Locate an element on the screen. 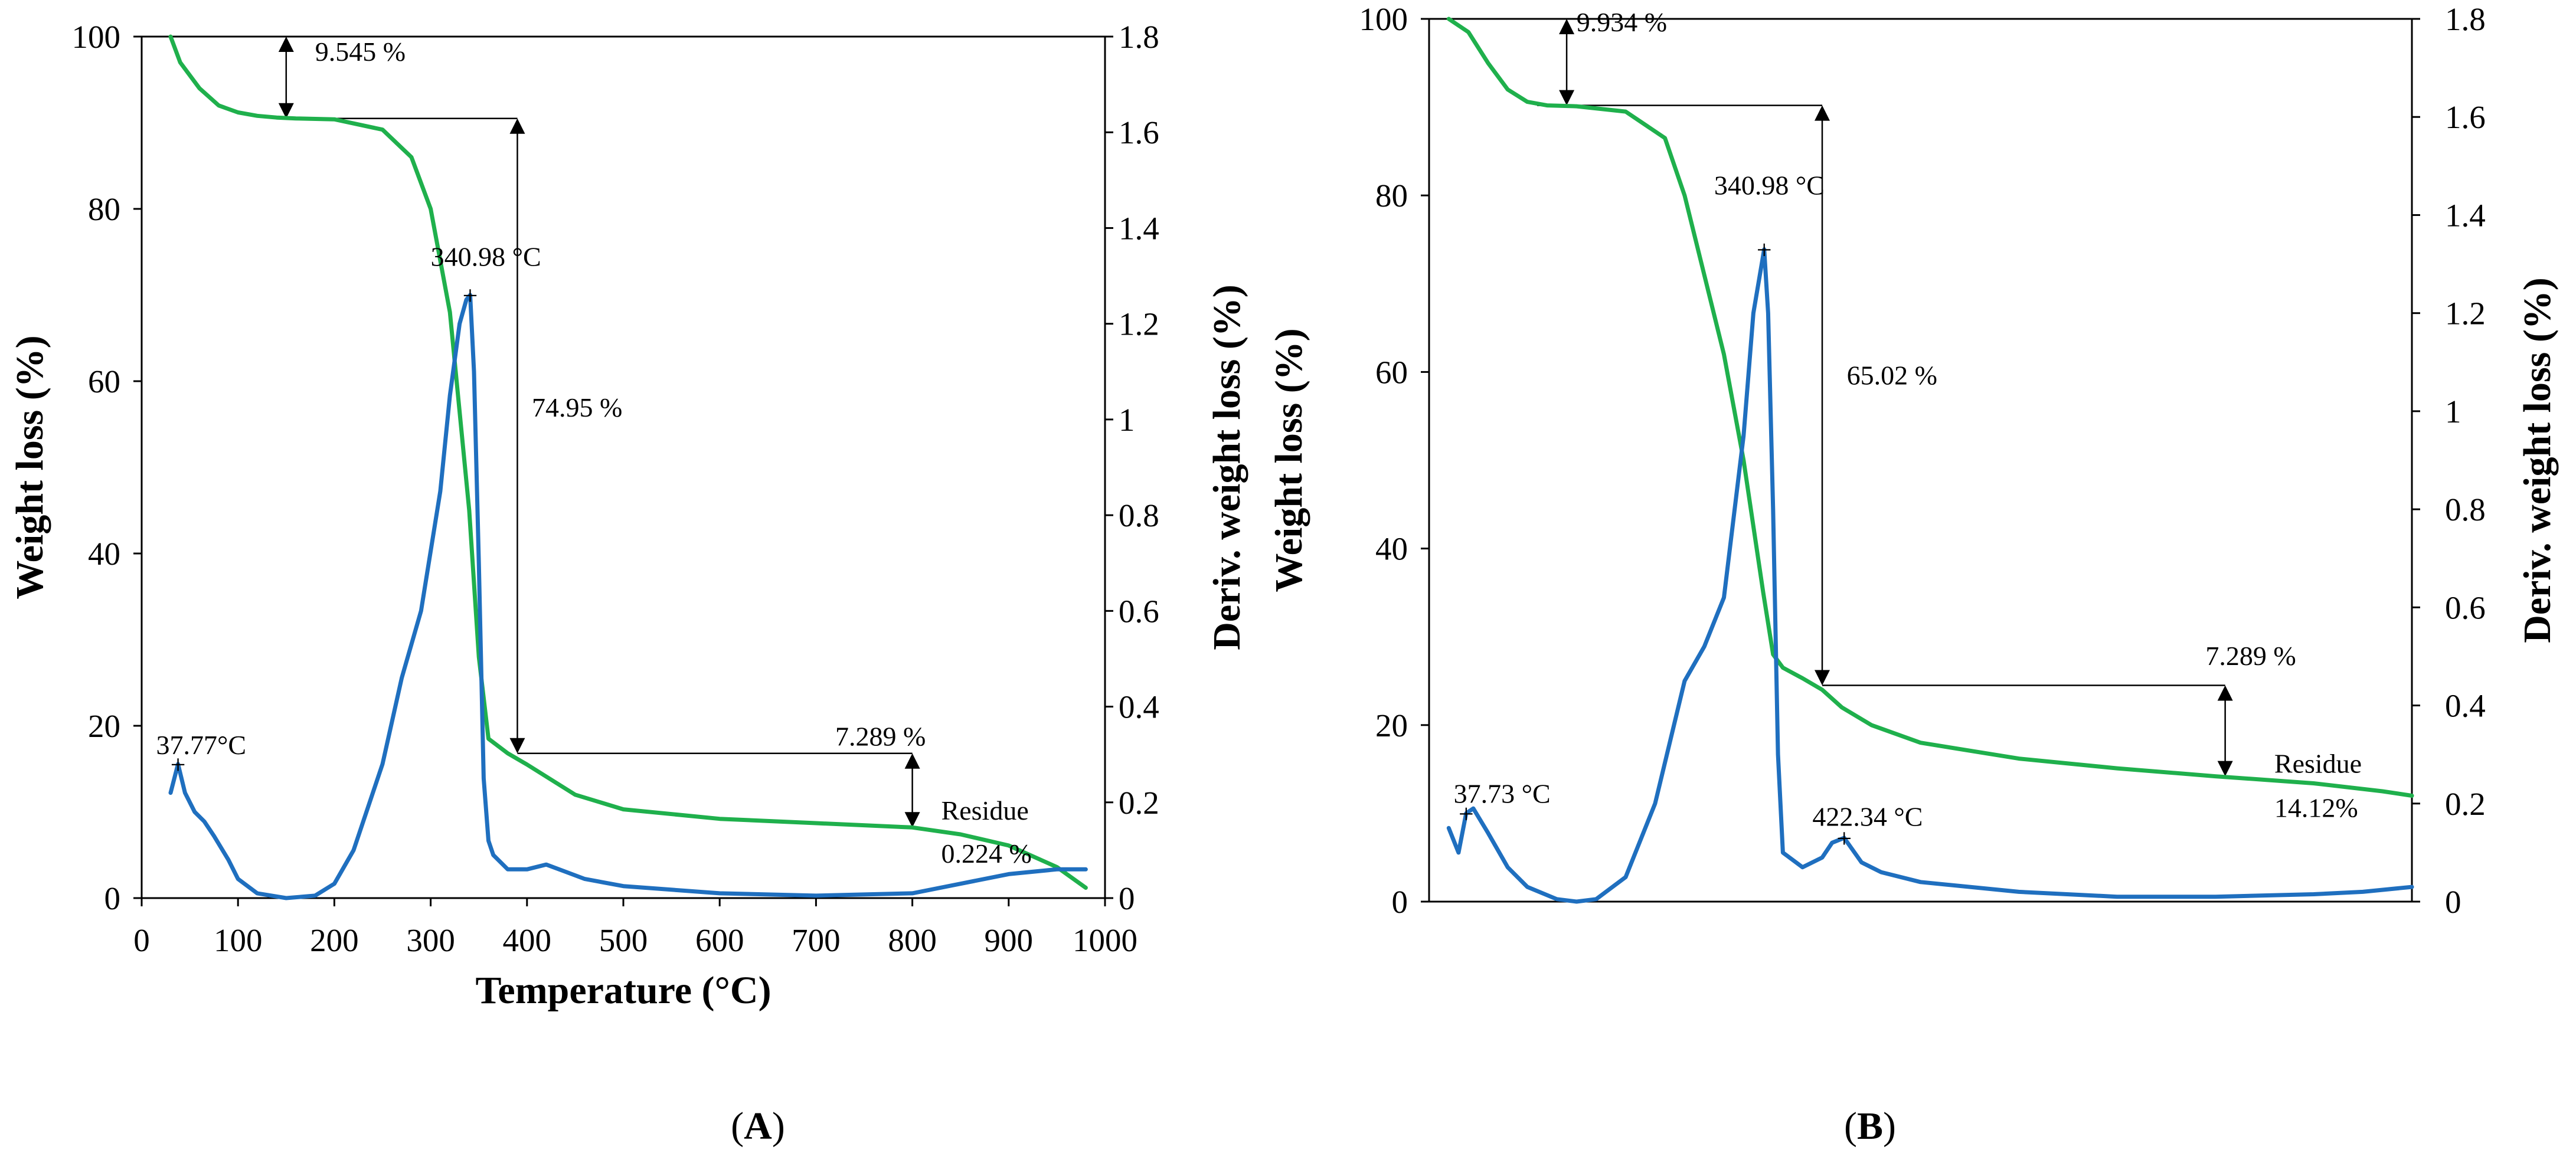 This screenshot has height=1176, width=2576. annotation-label: 37.73 °C is located at coordinates (1502, 793).